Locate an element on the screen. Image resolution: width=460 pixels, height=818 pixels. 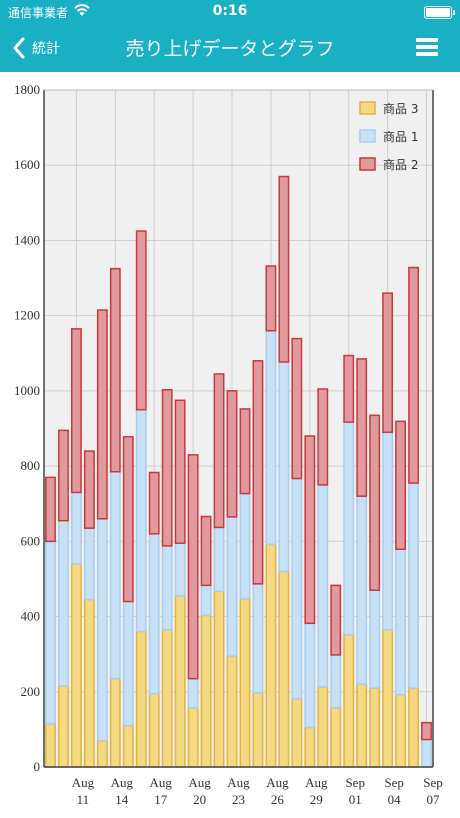
x-tick-day: 04 is located at coordinates (395, 799).